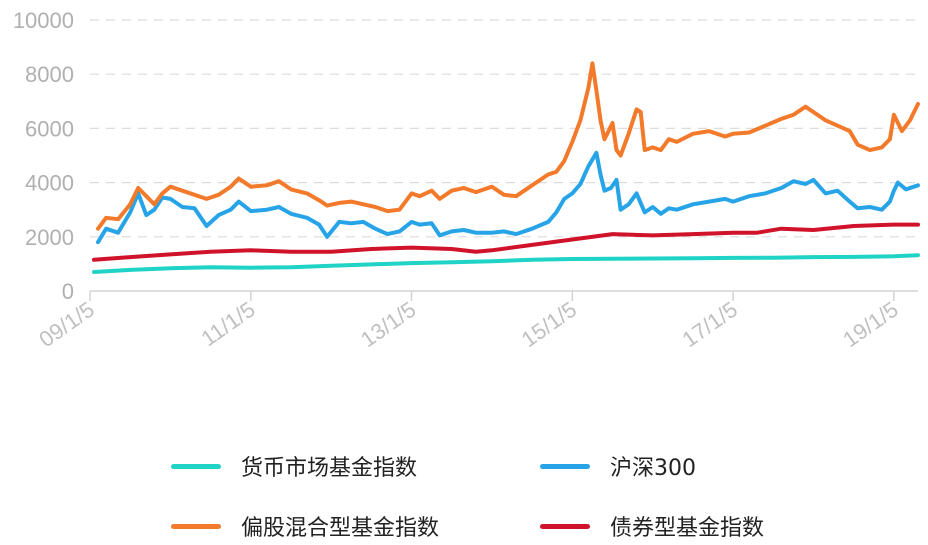  I want to click on legend-label-equity-hybrid: 偏股混合型基金指数, so click(340, 528).